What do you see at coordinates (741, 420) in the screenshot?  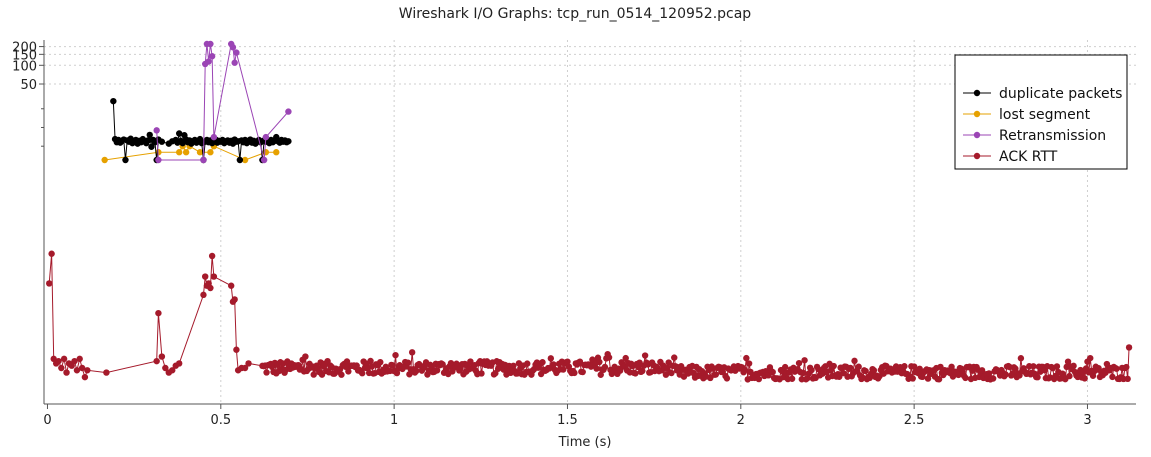 I see `x-tick-label: 2` at bounding box center [741, 420].